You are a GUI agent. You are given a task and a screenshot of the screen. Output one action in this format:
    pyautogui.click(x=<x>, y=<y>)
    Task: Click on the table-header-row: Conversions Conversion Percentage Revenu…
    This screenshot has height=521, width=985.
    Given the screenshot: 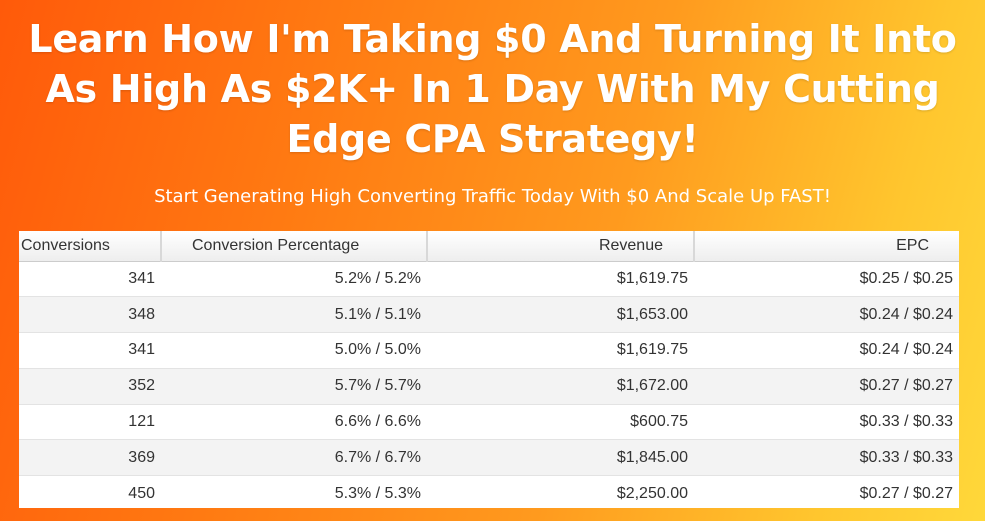 What is the action you would take?
    pyautogui.click(x=489, y=246)
    